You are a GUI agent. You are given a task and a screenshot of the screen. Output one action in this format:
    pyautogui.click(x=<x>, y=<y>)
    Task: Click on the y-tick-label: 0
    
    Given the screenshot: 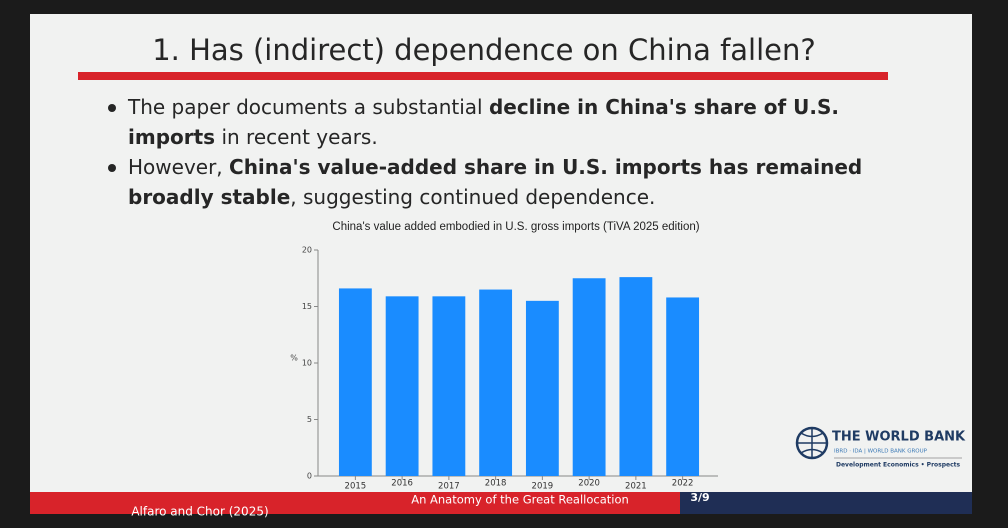 What is the action you would take?
    pyautogui.click(x=309, y=476)
    